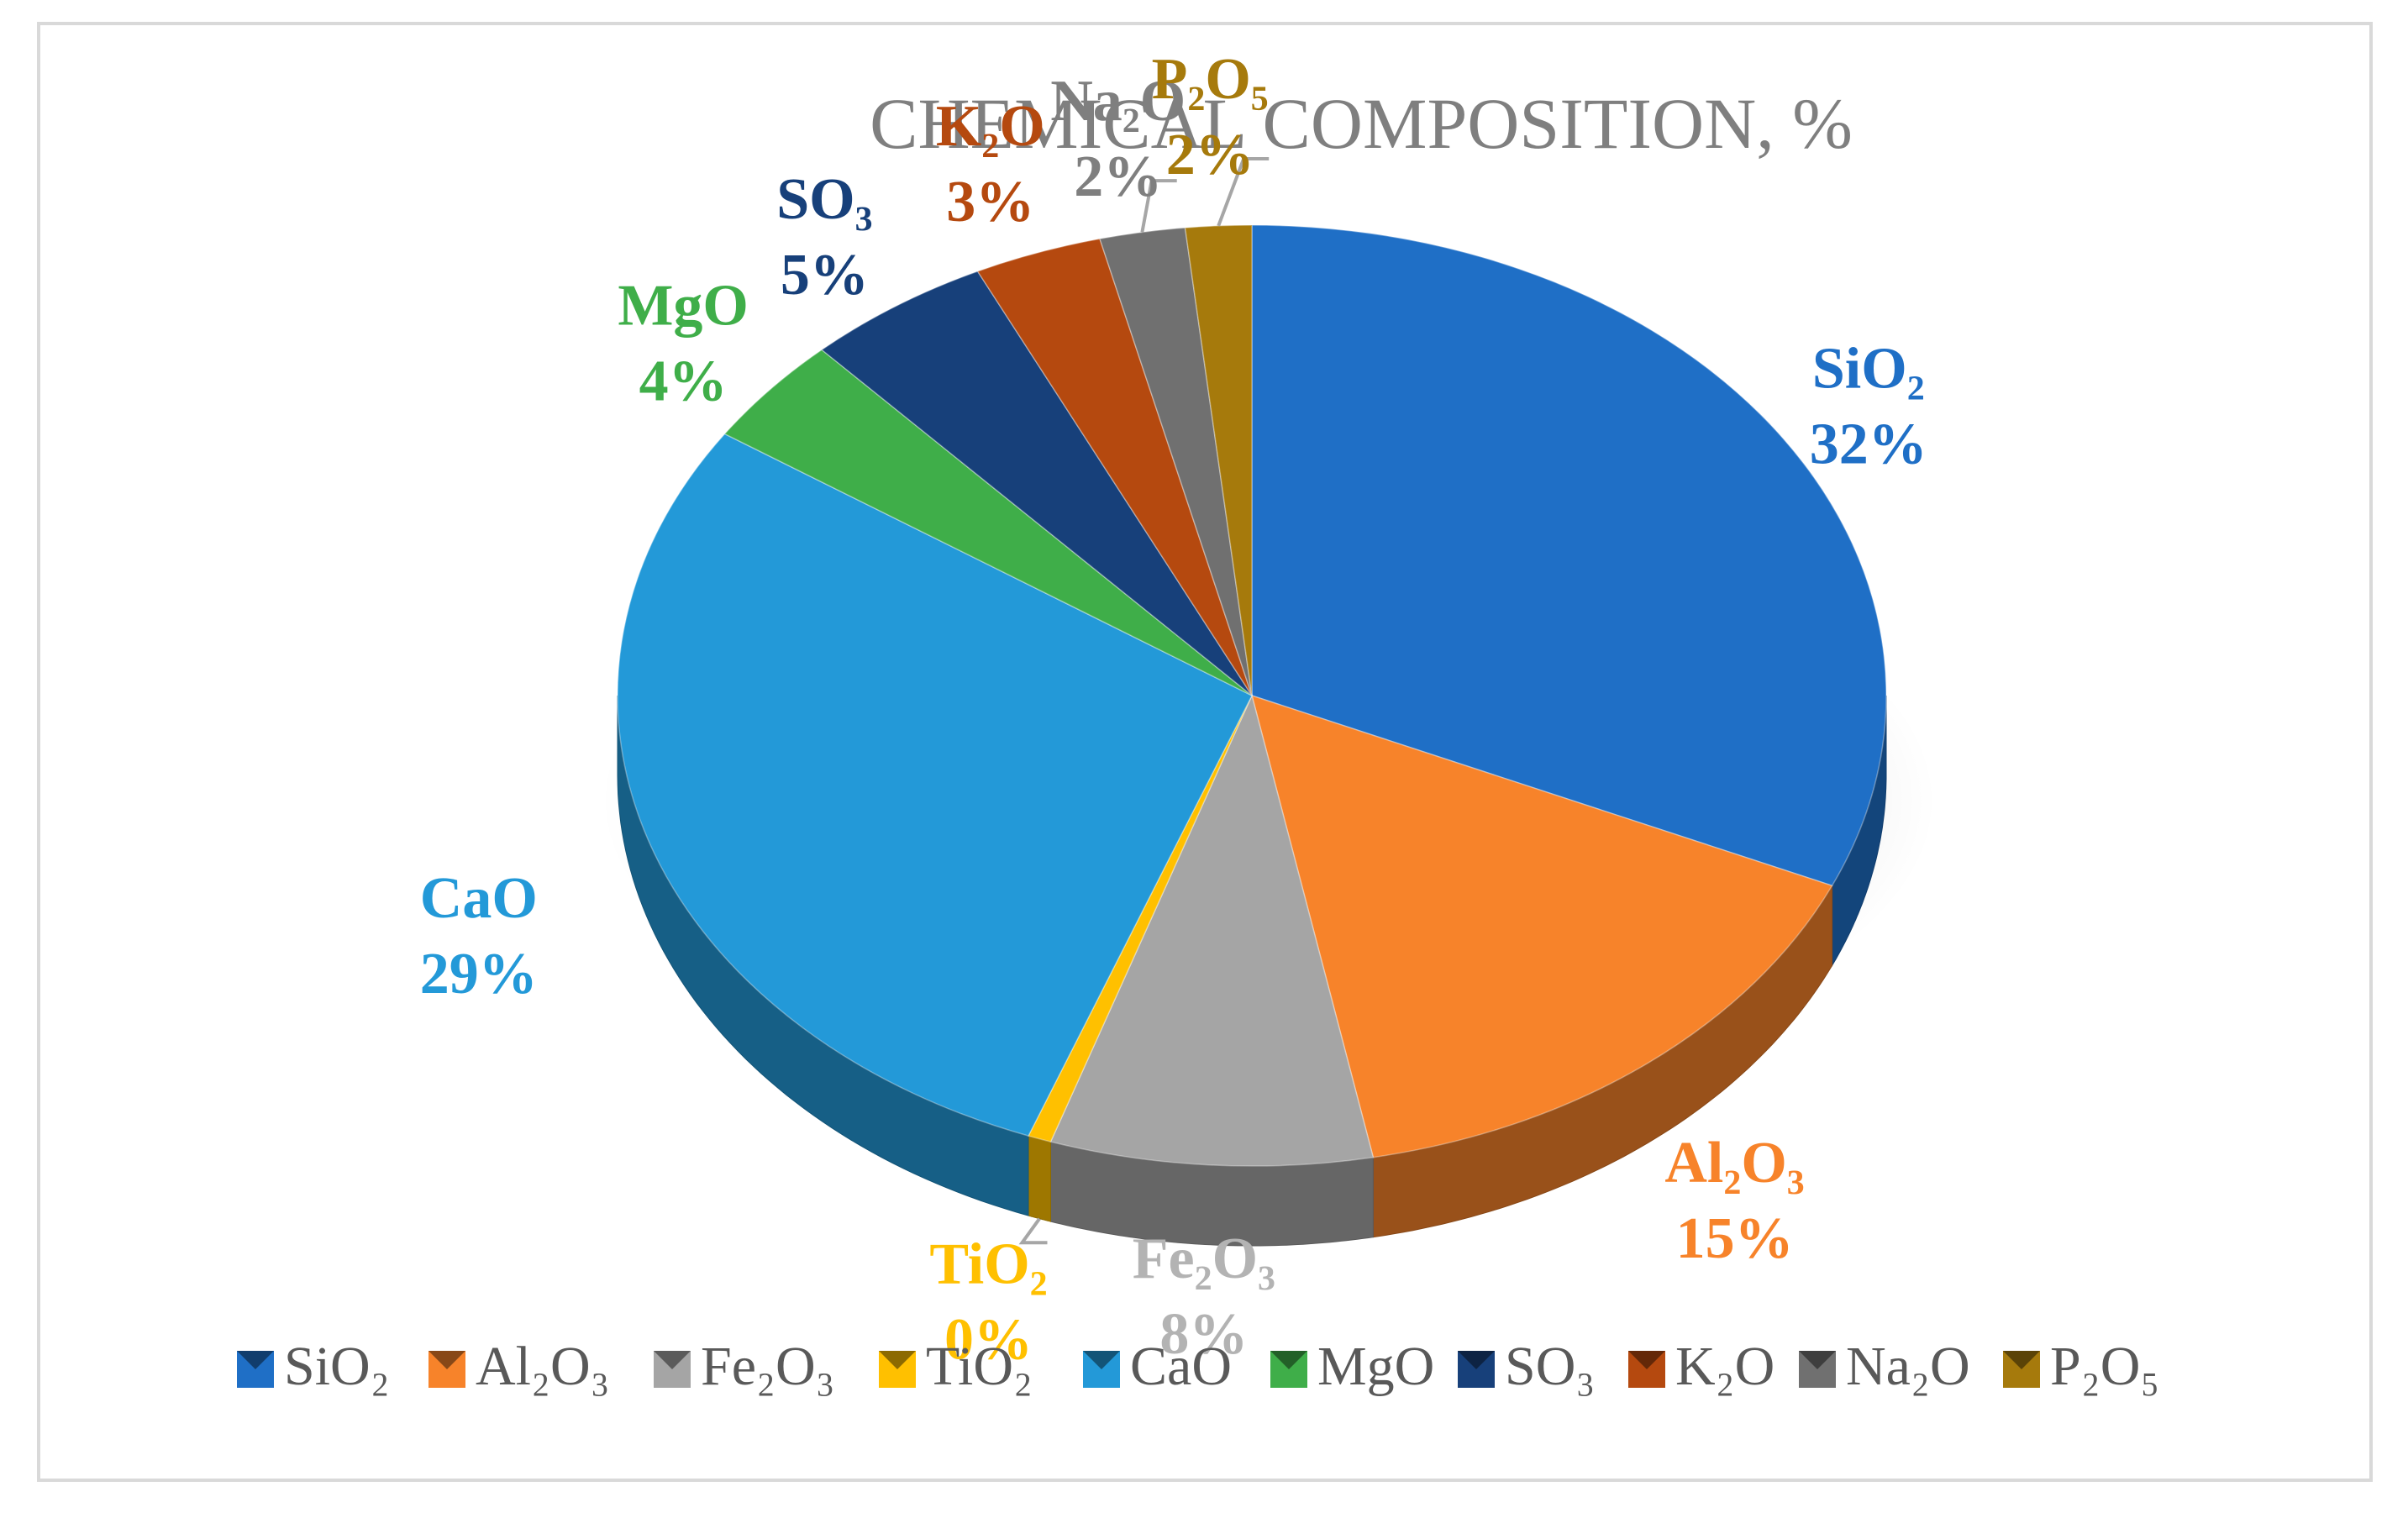 The height and width of the screenshot is (1518, 2408). I want to click on slice-label-na2o: Na₂O, so click(1118, 101).